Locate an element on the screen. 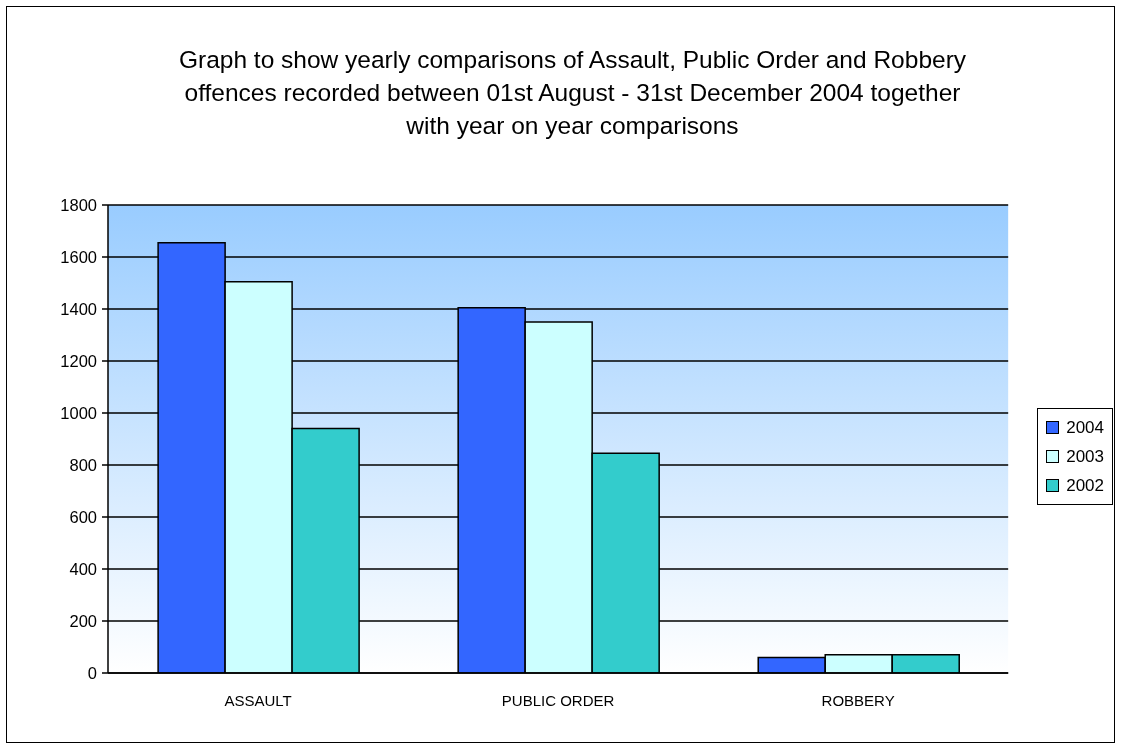 The width and height of the screenshot is (1123, 751). legend-label: 2002 is located at coordinates (1085, 485).